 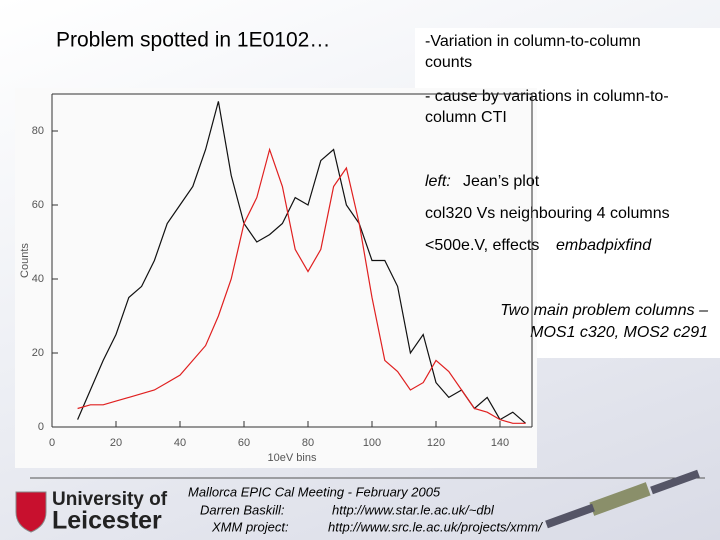 I want to click on bullet: <500e.V, effects, so click(x=482, y=245).